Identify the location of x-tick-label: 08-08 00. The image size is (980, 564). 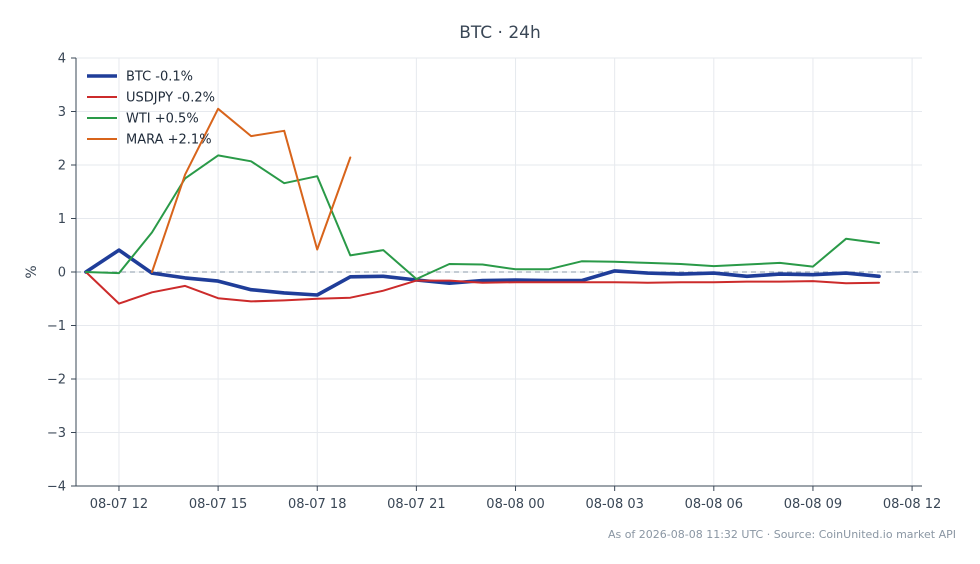
(515, 504).